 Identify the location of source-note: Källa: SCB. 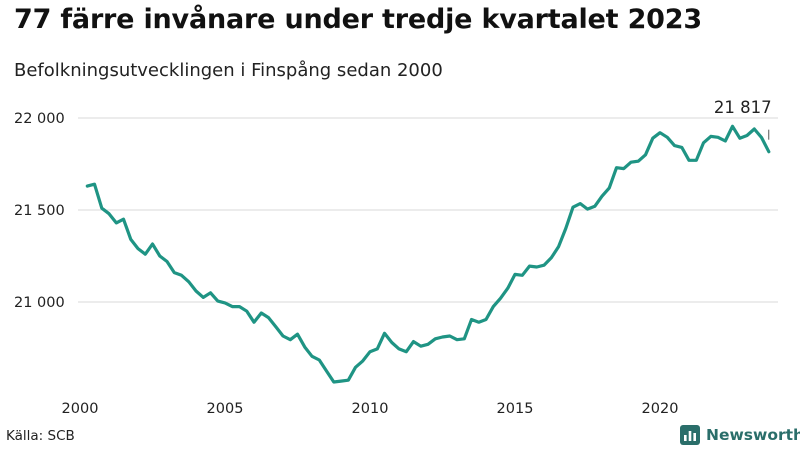
(40, 436).